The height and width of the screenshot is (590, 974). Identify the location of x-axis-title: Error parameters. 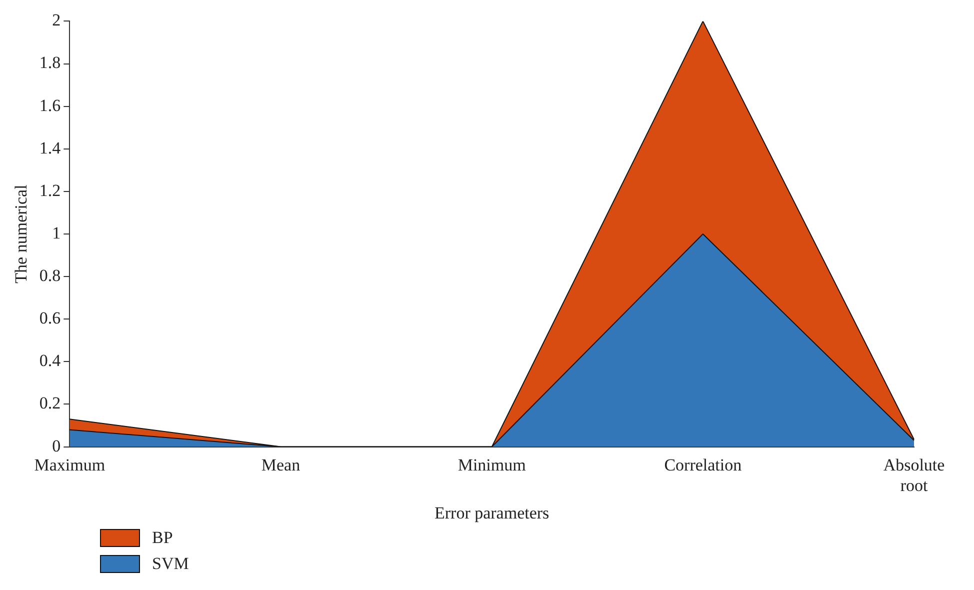
(492, 512).